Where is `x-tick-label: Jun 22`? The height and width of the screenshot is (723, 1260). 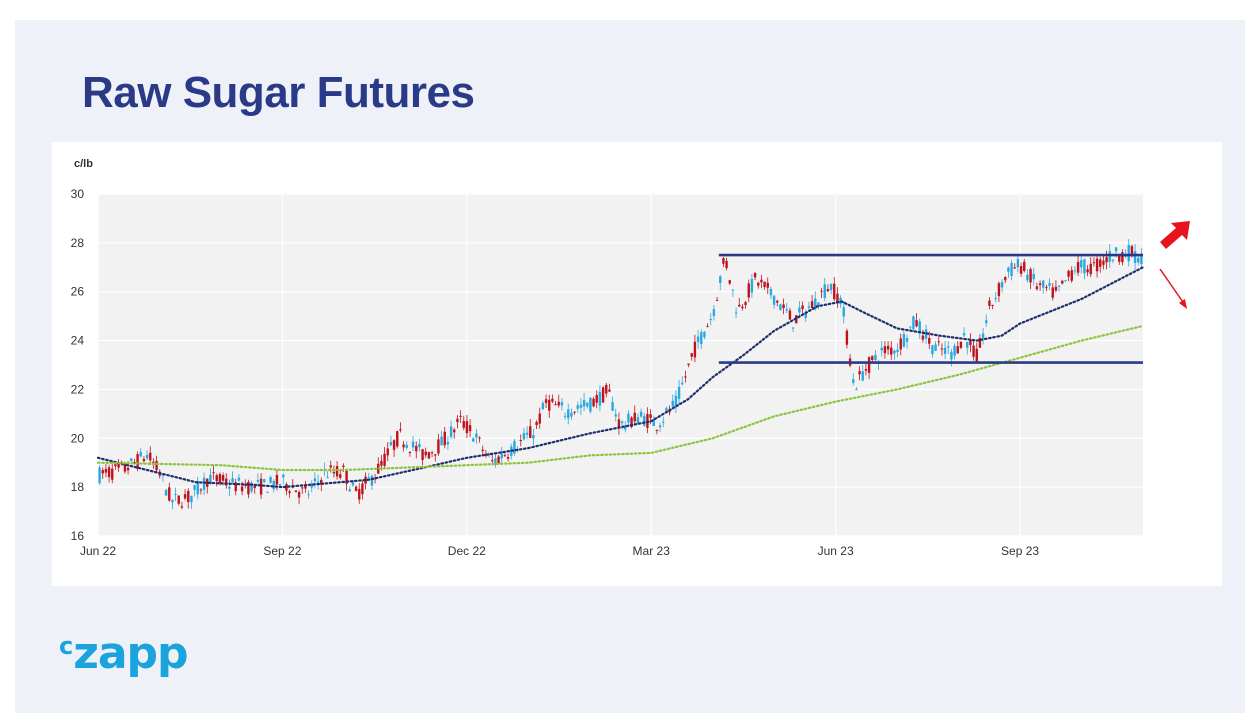 x-tick-label: Jun 22 is located at coordinates (98, 551).